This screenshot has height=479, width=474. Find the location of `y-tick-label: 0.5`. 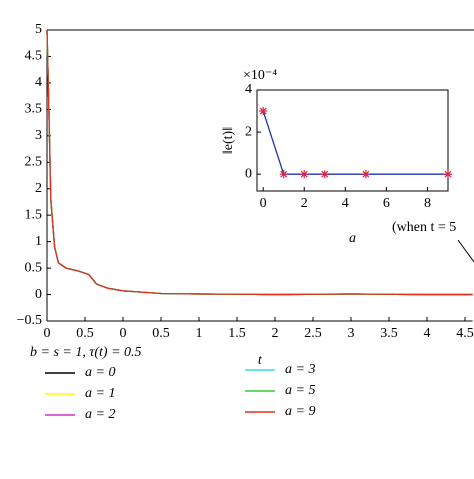

y-tick-label: 0.5 is located at coordinates (34, 267).